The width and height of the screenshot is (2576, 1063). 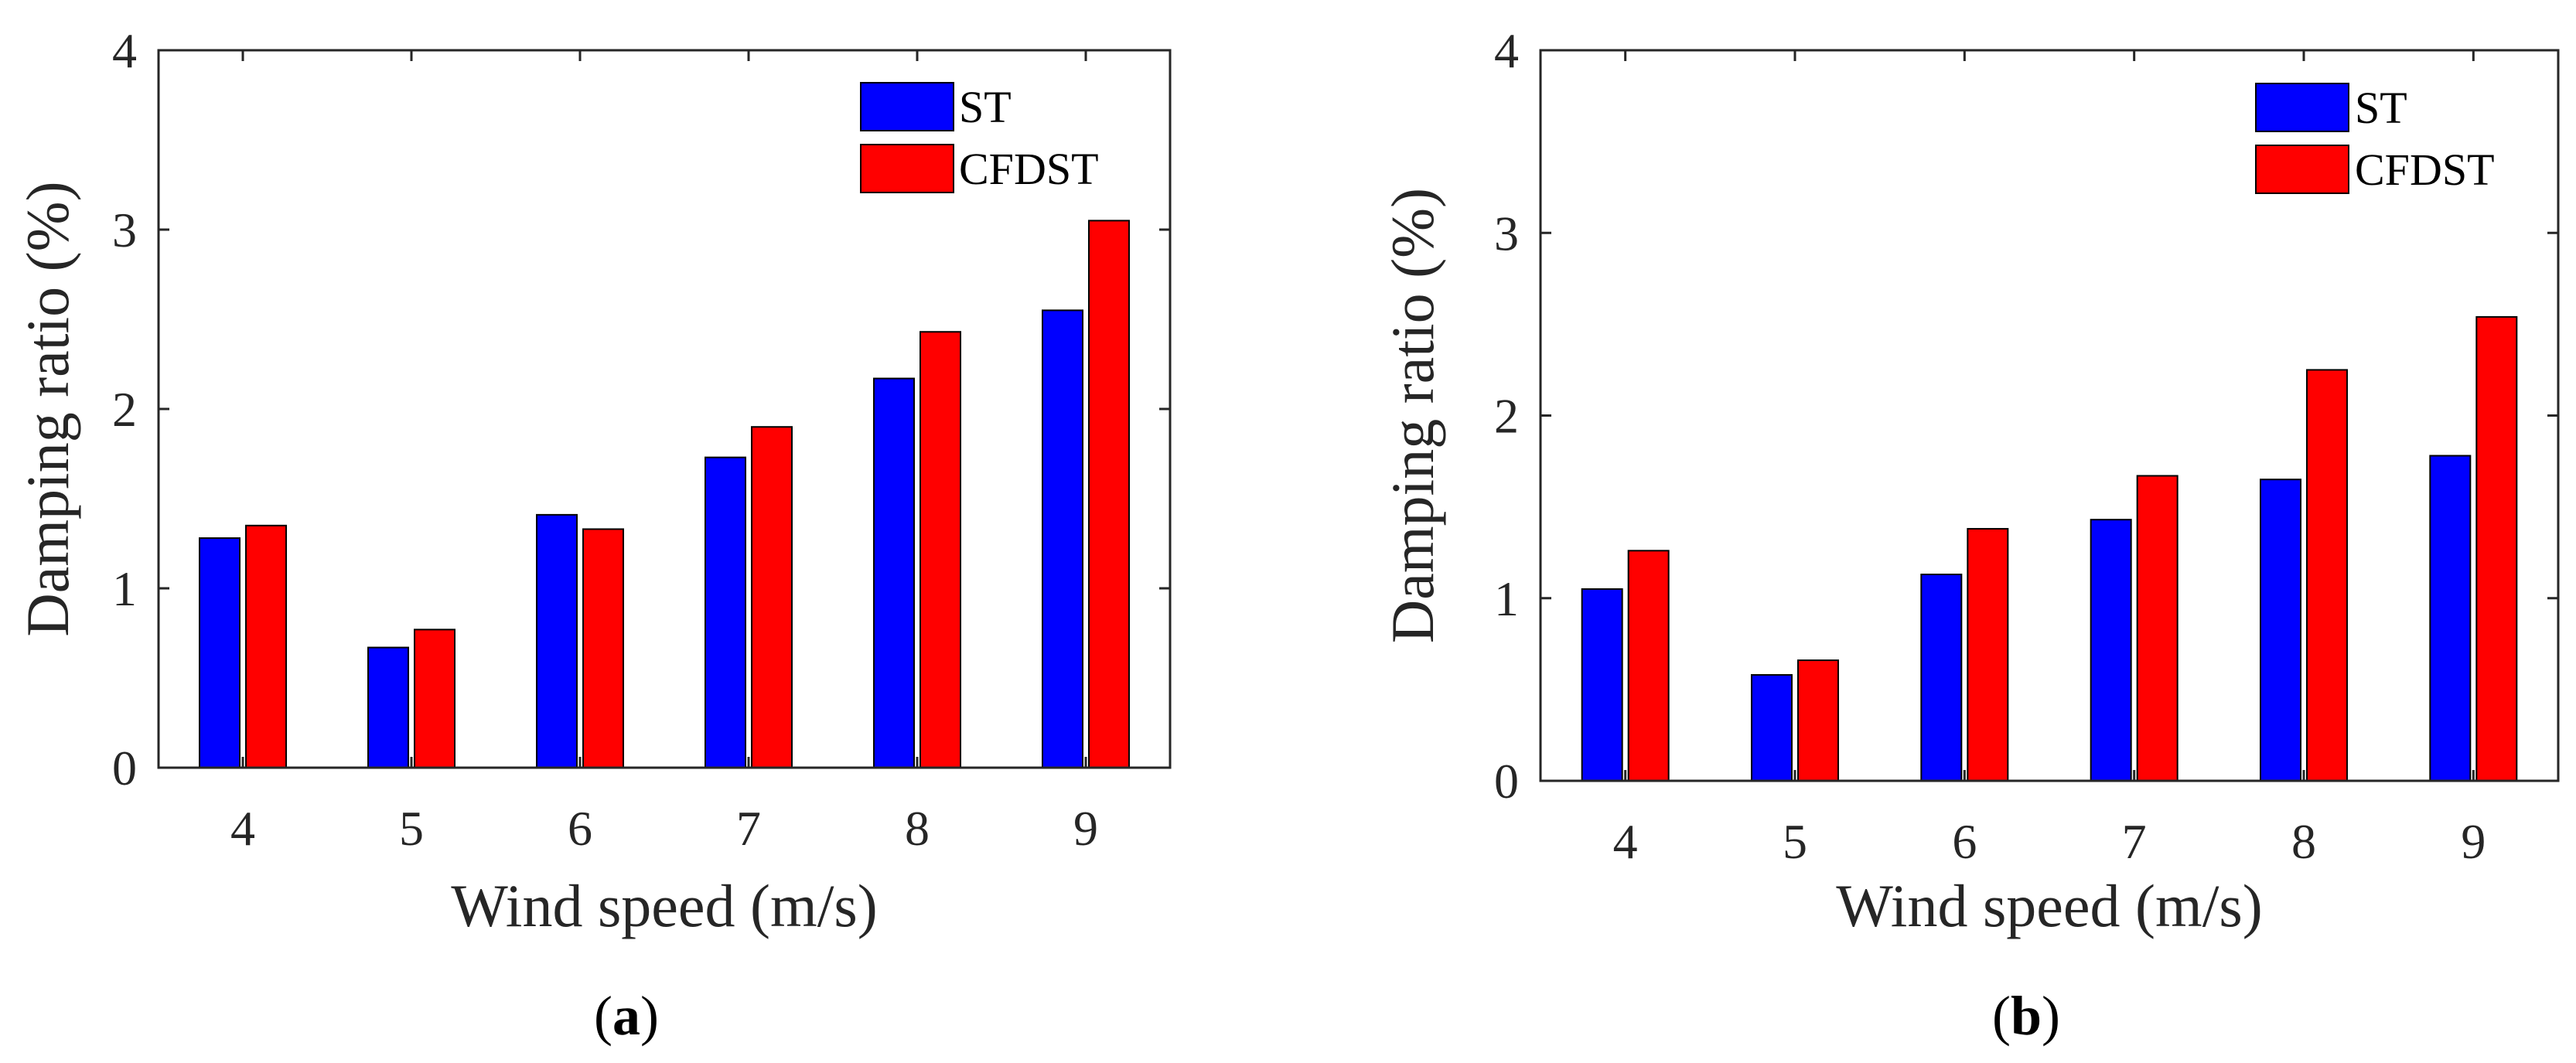 I want to click on panel-label-b: (b), so click(x=2026, y=1016).